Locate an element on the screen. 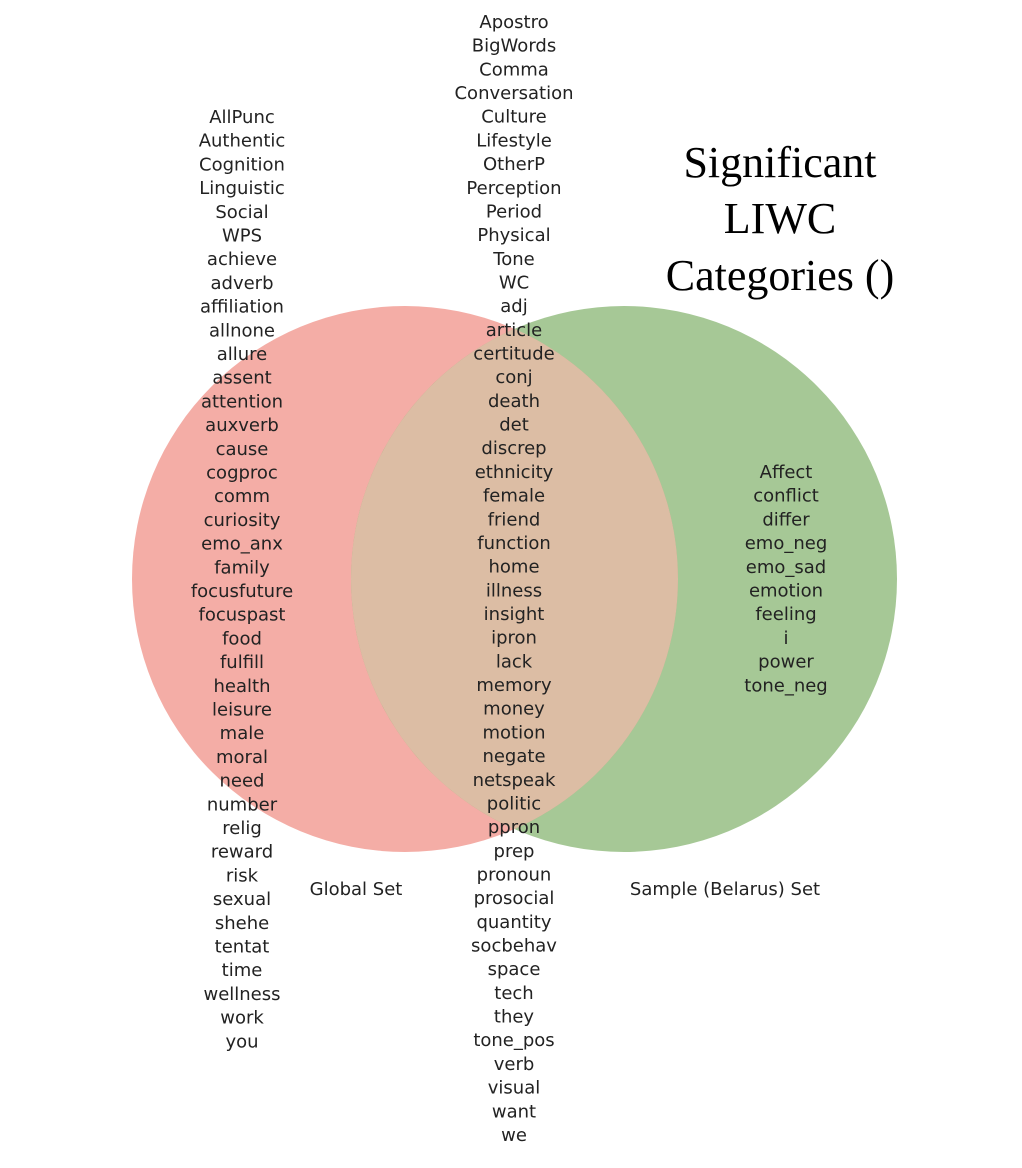 The height and width of the screenshot is (1168, 1022). intersection-word: Comma is located at coordinates (514, 69).